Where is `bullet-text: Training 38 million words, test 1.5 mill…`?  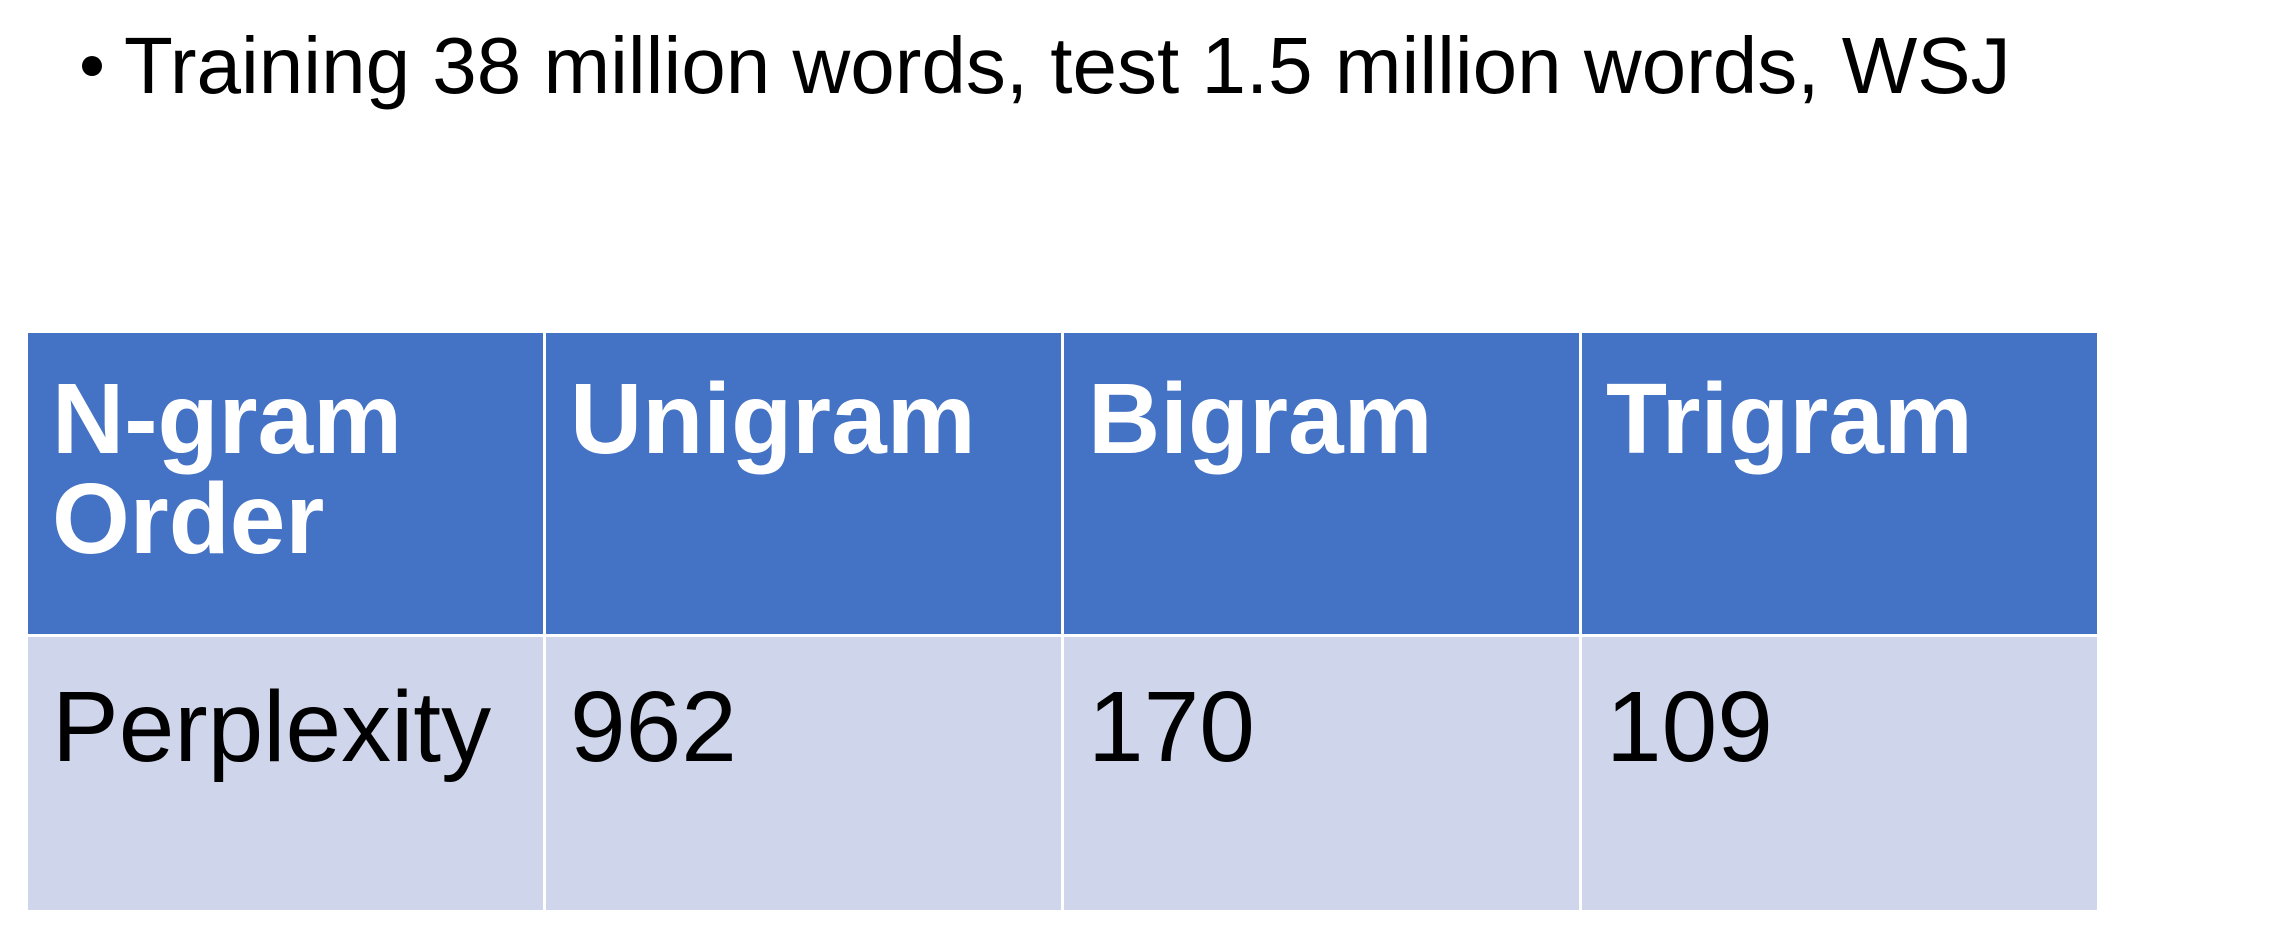 bullet-text: Training 38 million words, test 1.5 mill… is located at coordinates (1067, 65).